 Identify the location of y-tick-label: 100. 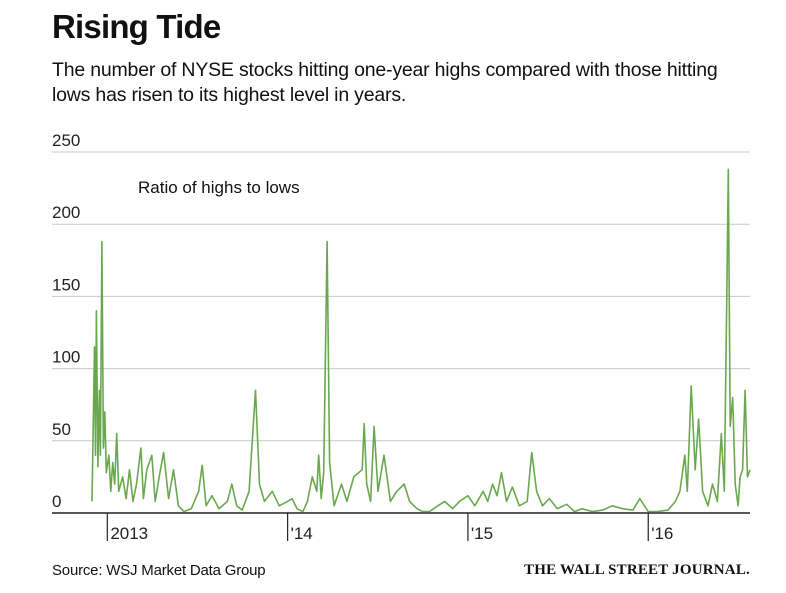
(66, 357).